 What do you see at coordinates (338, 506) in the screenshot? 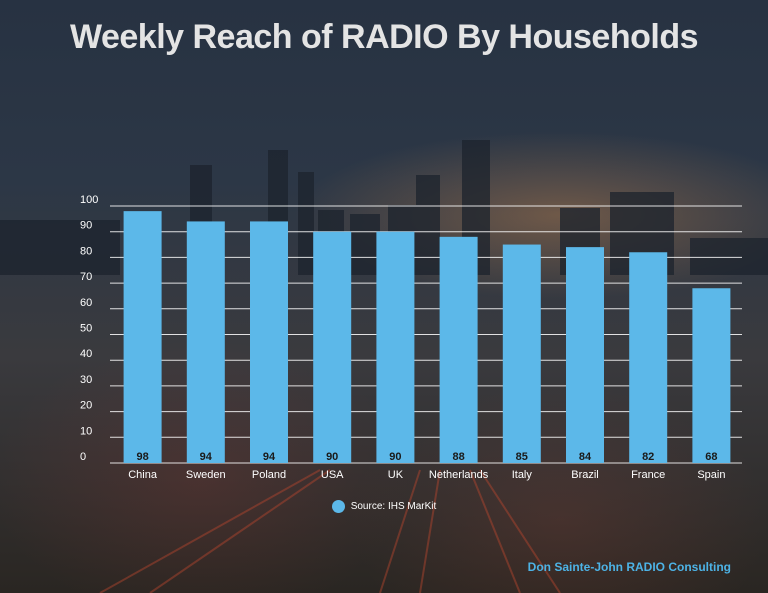
I see `legend-swatch` at bounding box center [338, 506].